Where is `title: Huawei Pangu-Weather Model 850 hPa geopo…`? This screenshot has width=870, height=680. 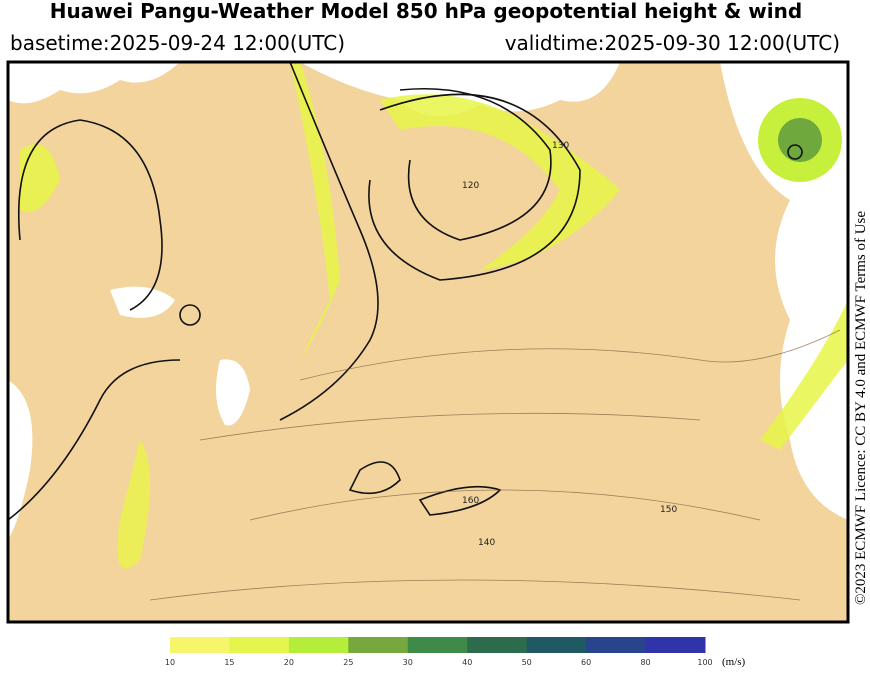
title: Huawei Pangu-Weather Model 850 hPa geopo… is located at coordinates (426, 11).